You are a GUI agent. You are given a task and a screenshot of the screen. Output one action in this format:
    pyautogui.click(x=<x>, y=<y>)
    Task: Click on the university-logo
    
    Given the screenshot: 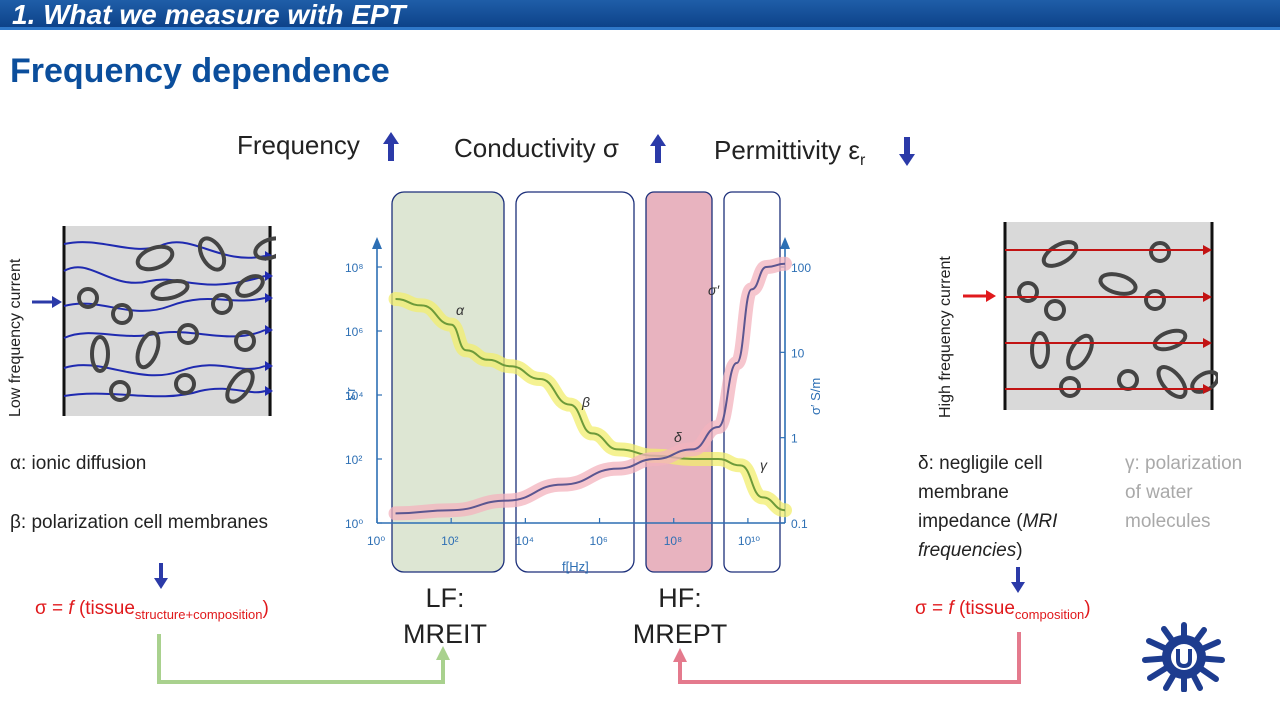 What is the action you would take?
    pyautogui.click(x=1183, y=657)
    